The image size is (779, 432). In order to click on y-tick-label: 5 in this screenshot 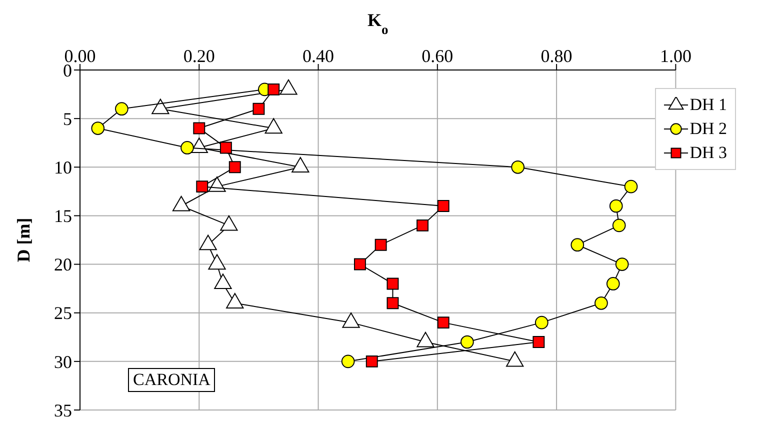, I will do `click(67, 118)`.